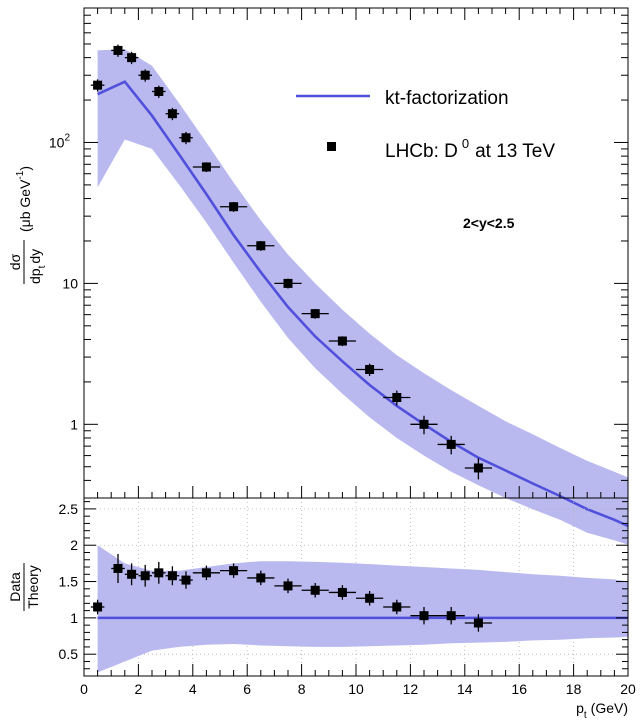  What do you see at coordinates (15, 261) in the screenshot?
I see `y-label-numerator: dσ` at bounding box center [15, 261].